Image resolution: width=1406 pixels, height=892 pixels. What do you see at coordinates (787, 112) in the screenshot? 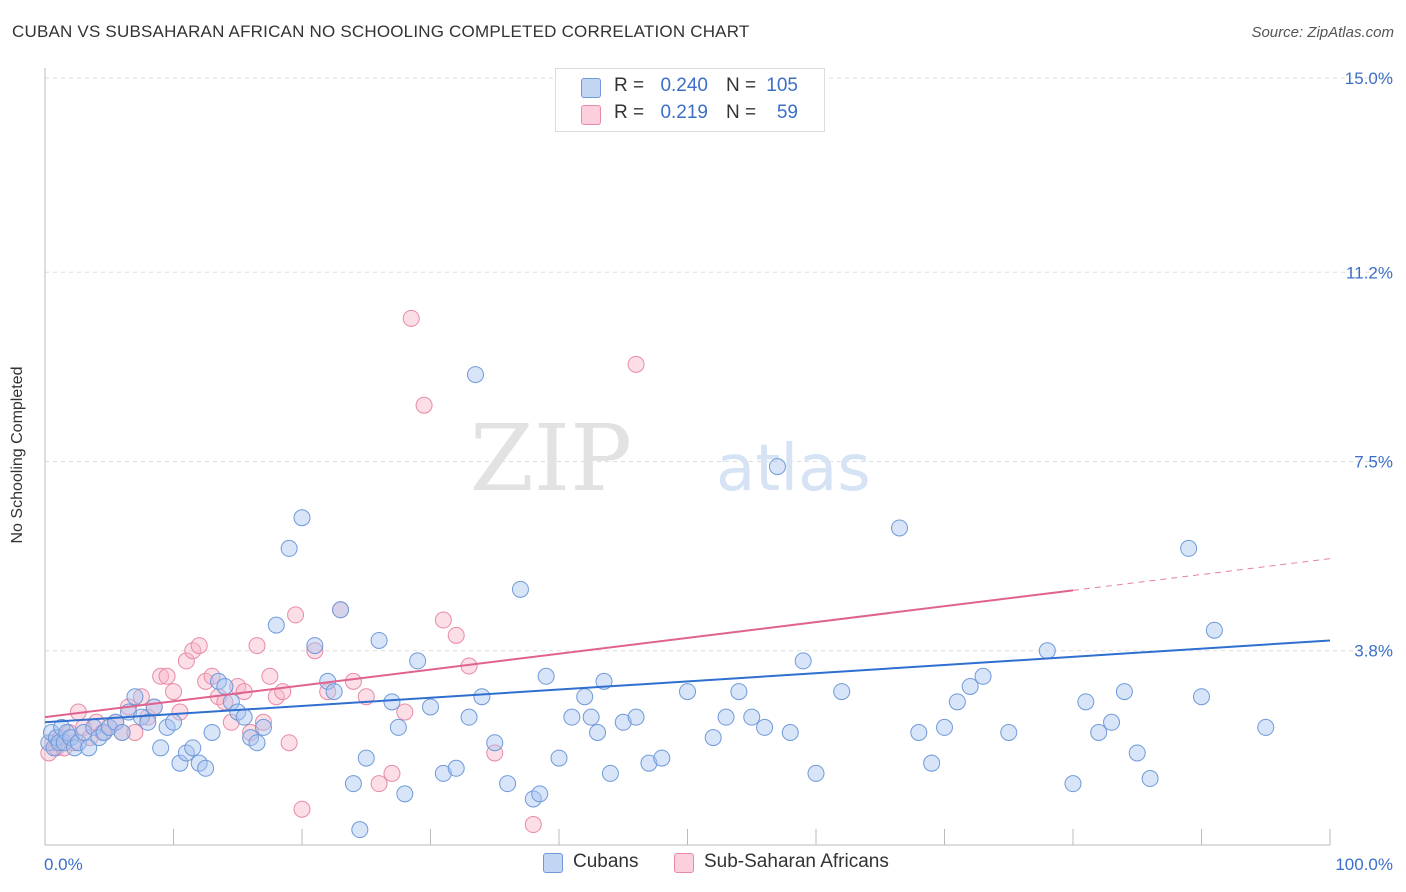
I see `legend-n-value: 59` at bounding box center [787, 112].